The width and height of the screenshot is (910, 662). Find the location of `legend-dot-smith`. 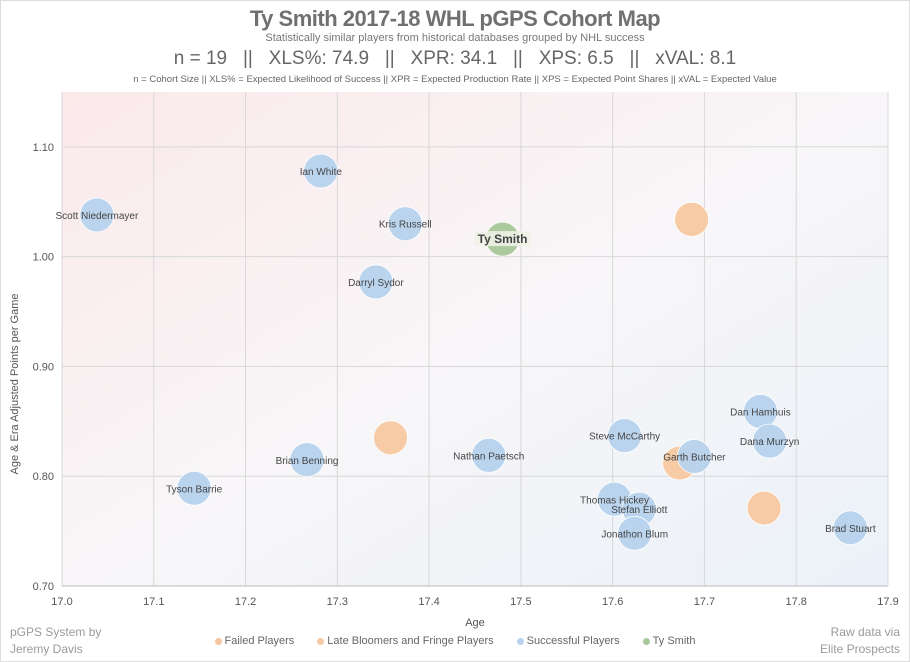

legend-dot-smith is located at coordinates (646, 641).